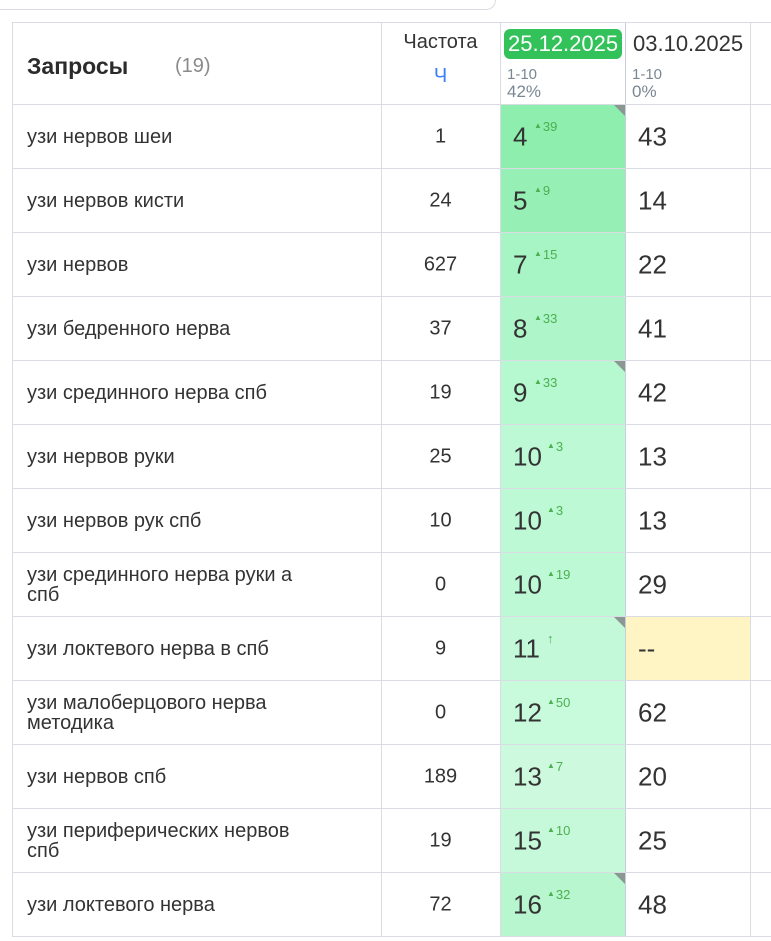 The width and height of the screenshot is (771, 941). I want to click on position-value: 5, so click(520, 200).